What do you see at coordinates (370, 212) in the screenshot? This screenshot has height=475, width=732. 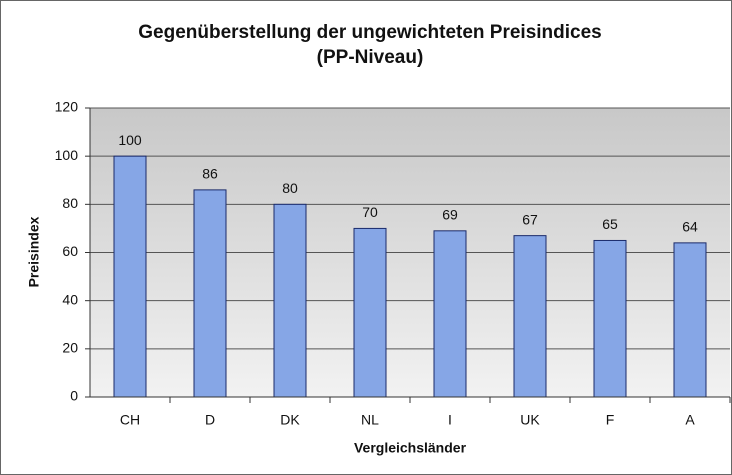 I see `data-label: 70` at bounding box center [370, 212].